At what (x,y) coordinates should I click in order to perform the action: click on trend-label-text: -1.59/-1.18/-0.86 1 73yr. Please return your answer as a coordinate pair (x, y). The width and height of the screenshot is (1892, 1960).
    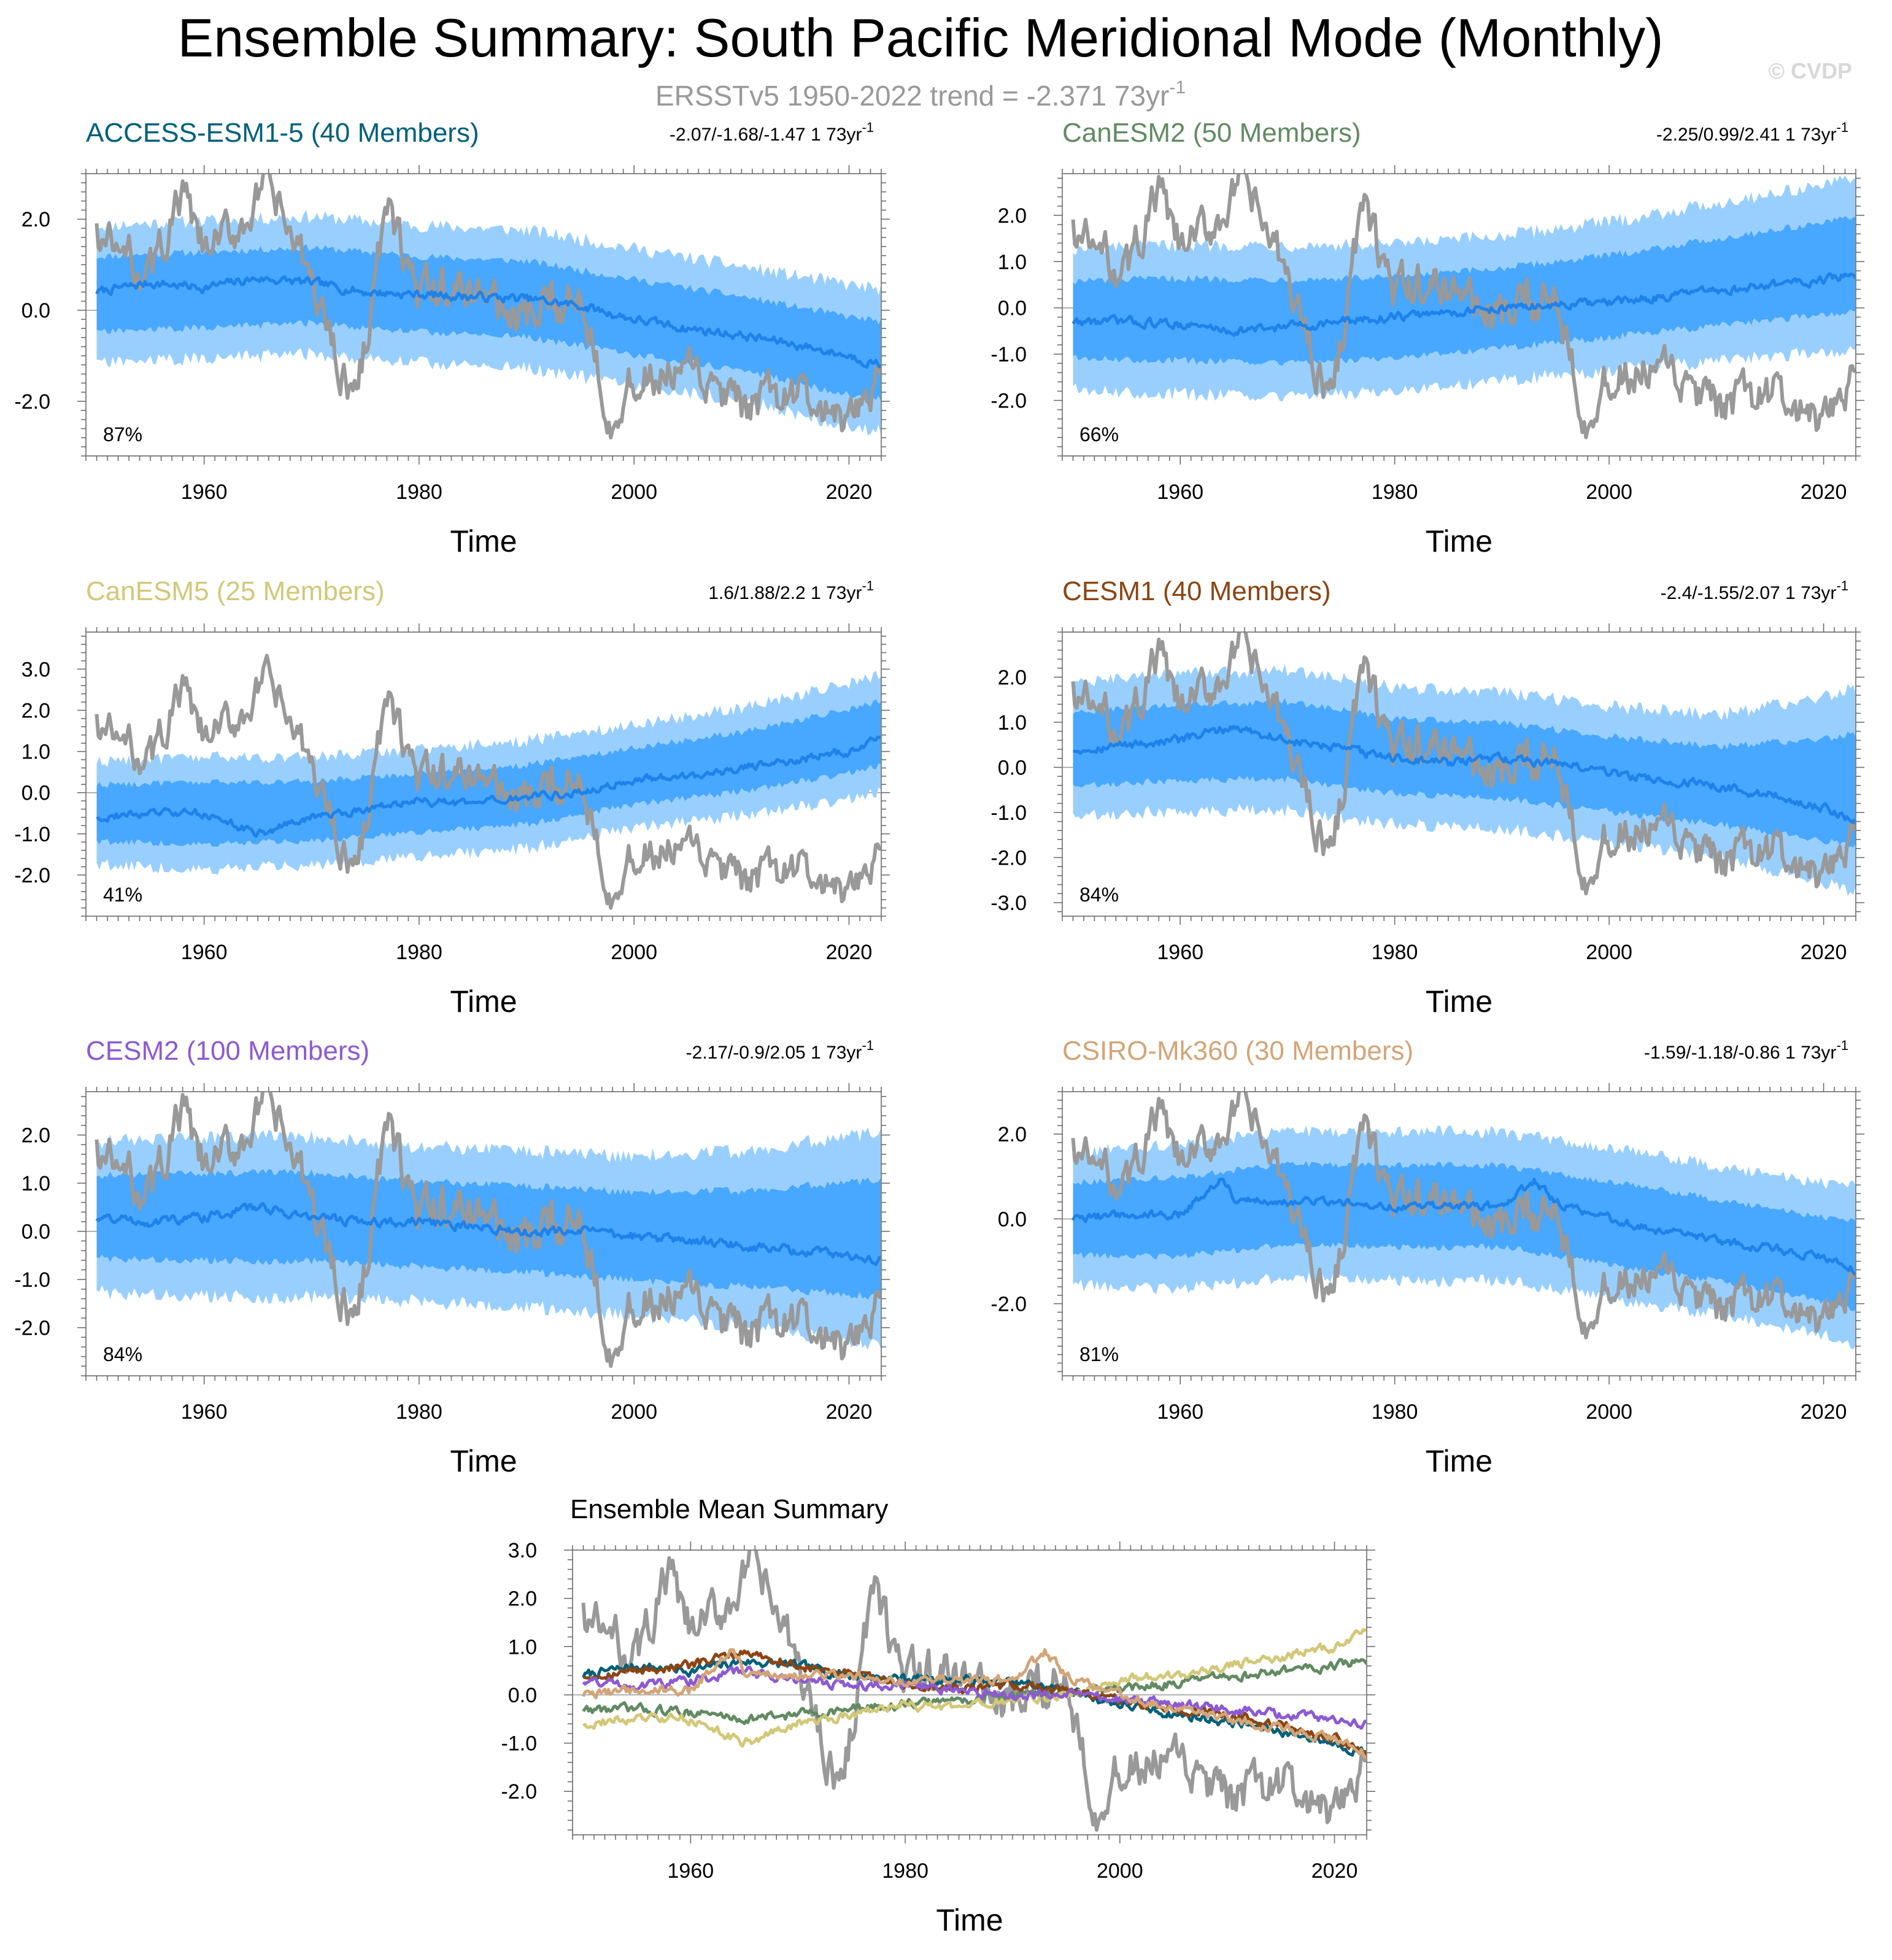
    Looking at the image, I should click on (1740, 1053).